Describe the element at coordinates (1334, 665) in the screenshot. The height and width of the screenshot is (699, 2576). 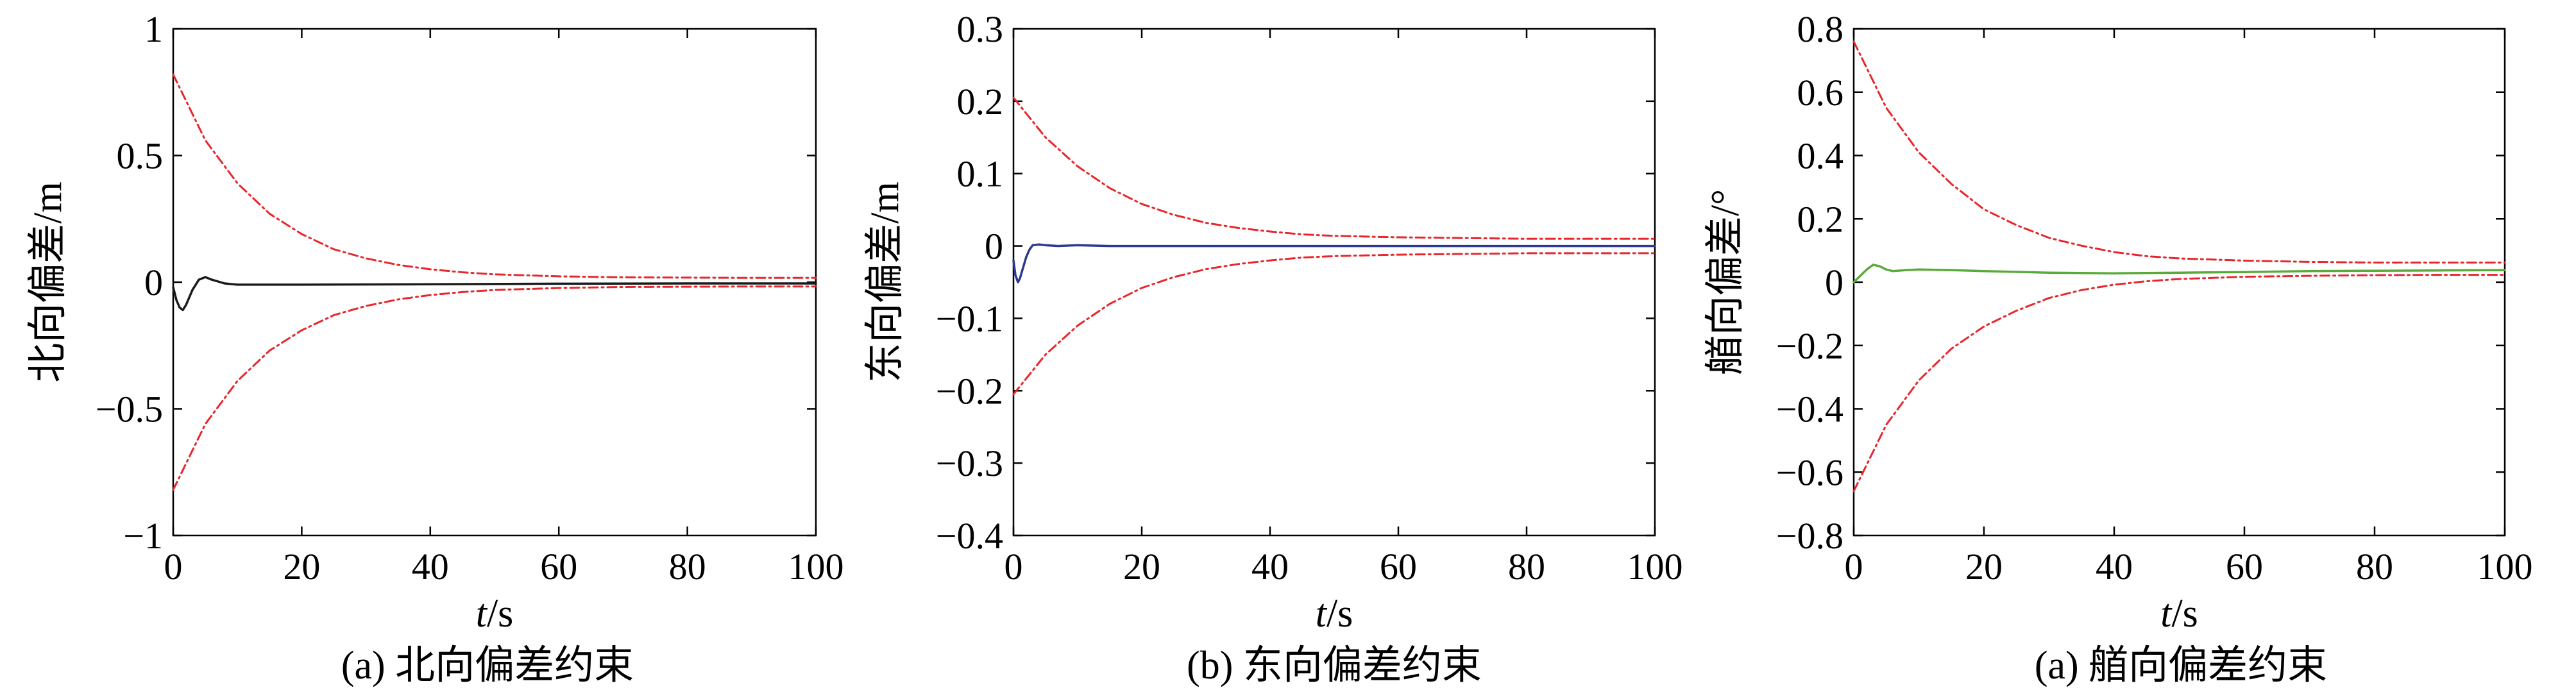
I see `panel-caption: (b) 东向偏差约束` at that location.